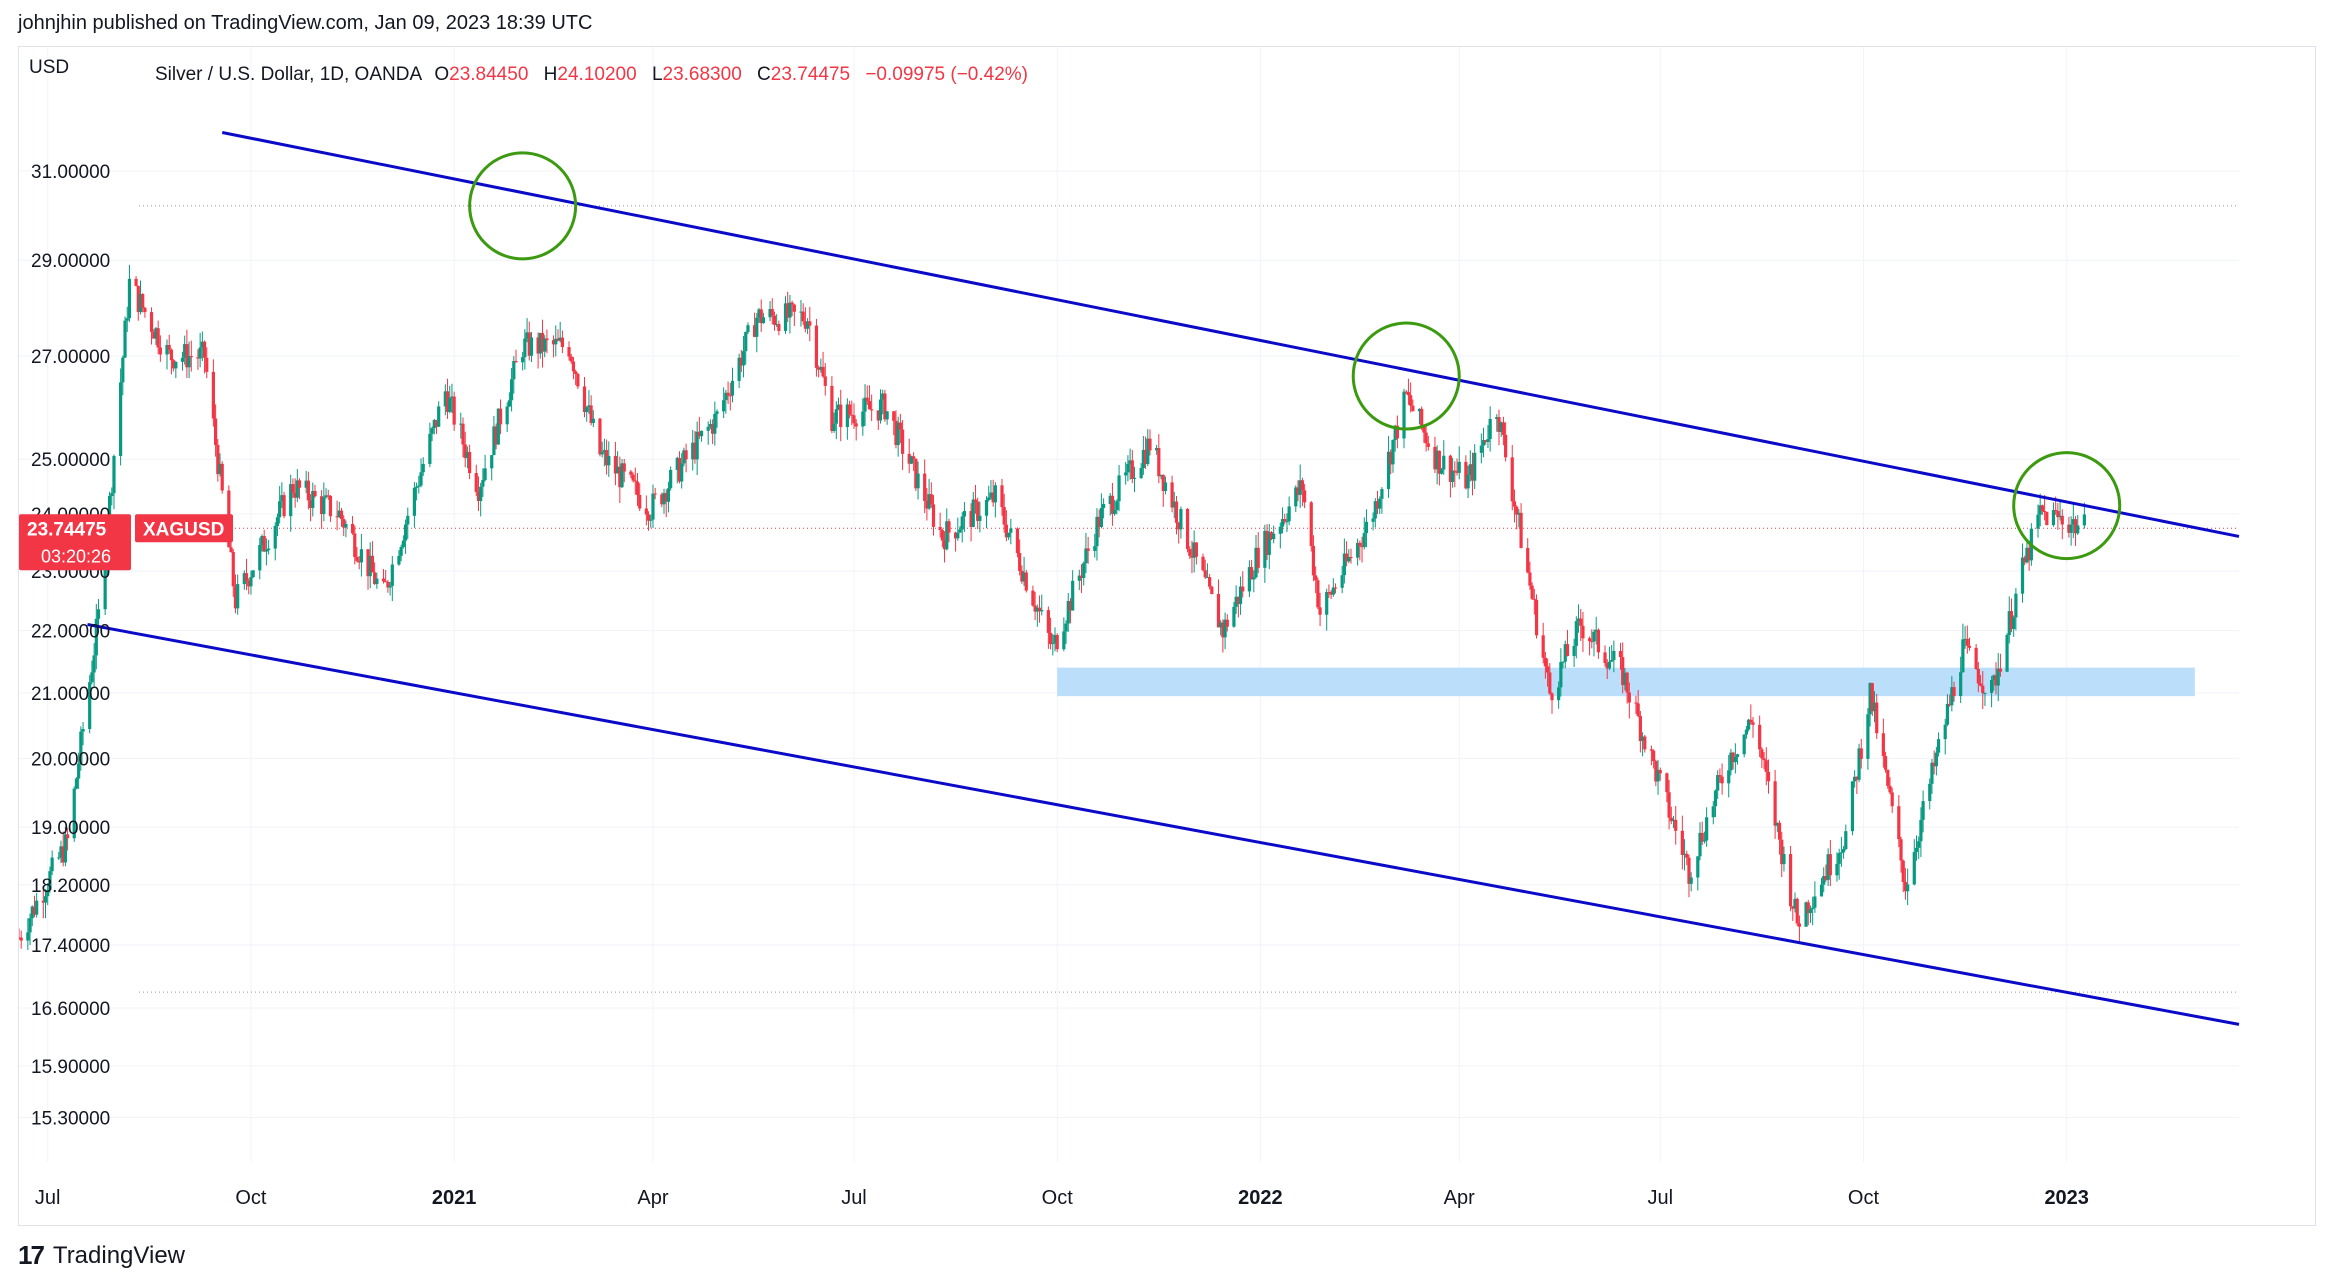 The width and height of the screenshot is (2326, 1285). What do you see at coordinates (48, 1198) in the screenshot?
I see `x-tick-label: Jul` at bounding box center [48, 1198].